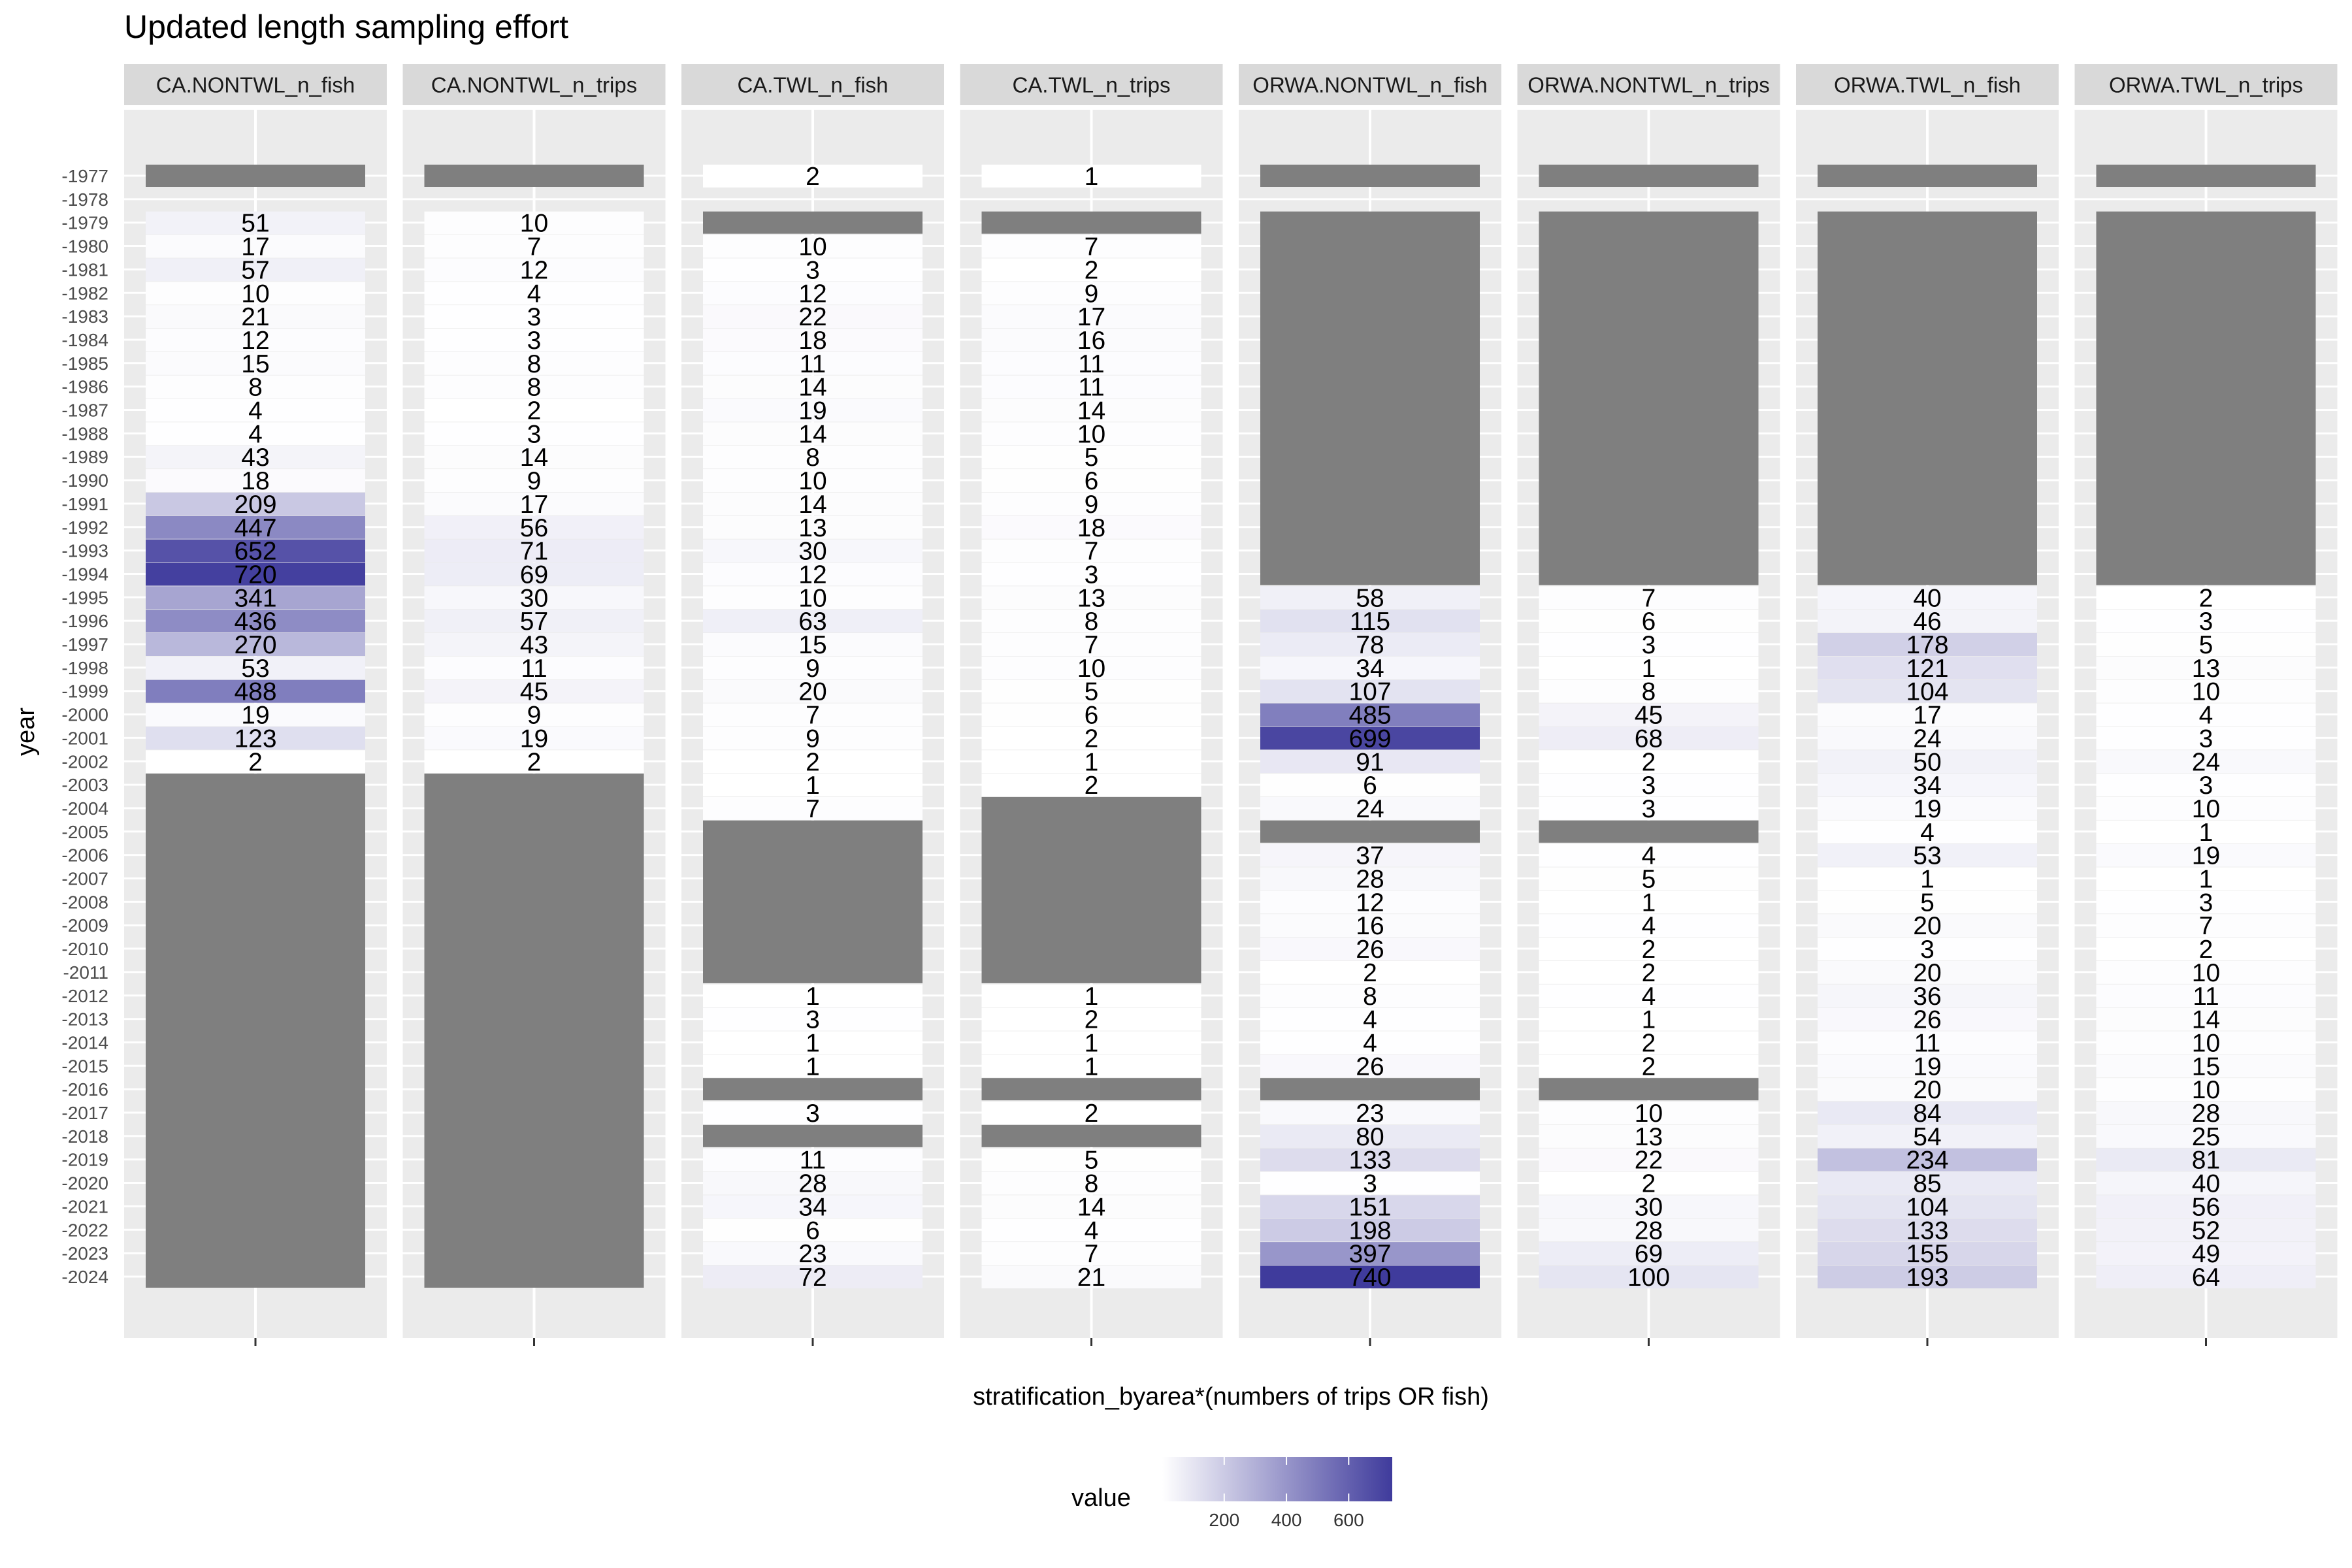 Image resolution: width=2352 pixels, height=1568 pixels. Describe the element at coordinates (84, 668) in the screenshot. I see `y-tick-label: -1998` at that location.